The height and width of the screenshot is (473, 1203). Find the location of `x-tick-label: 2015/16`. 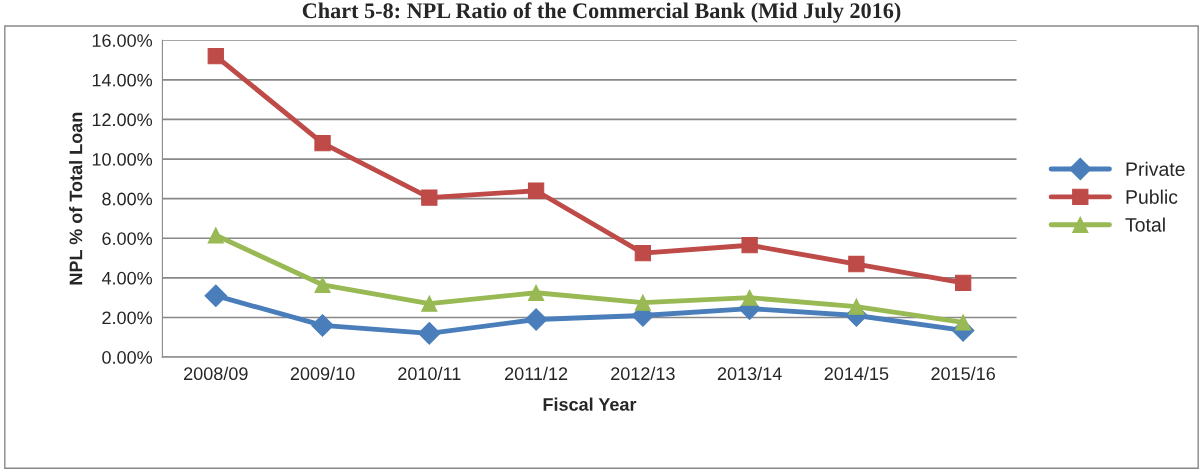

x-tick-label: 2015/16 is located at coordinates (963, 373).